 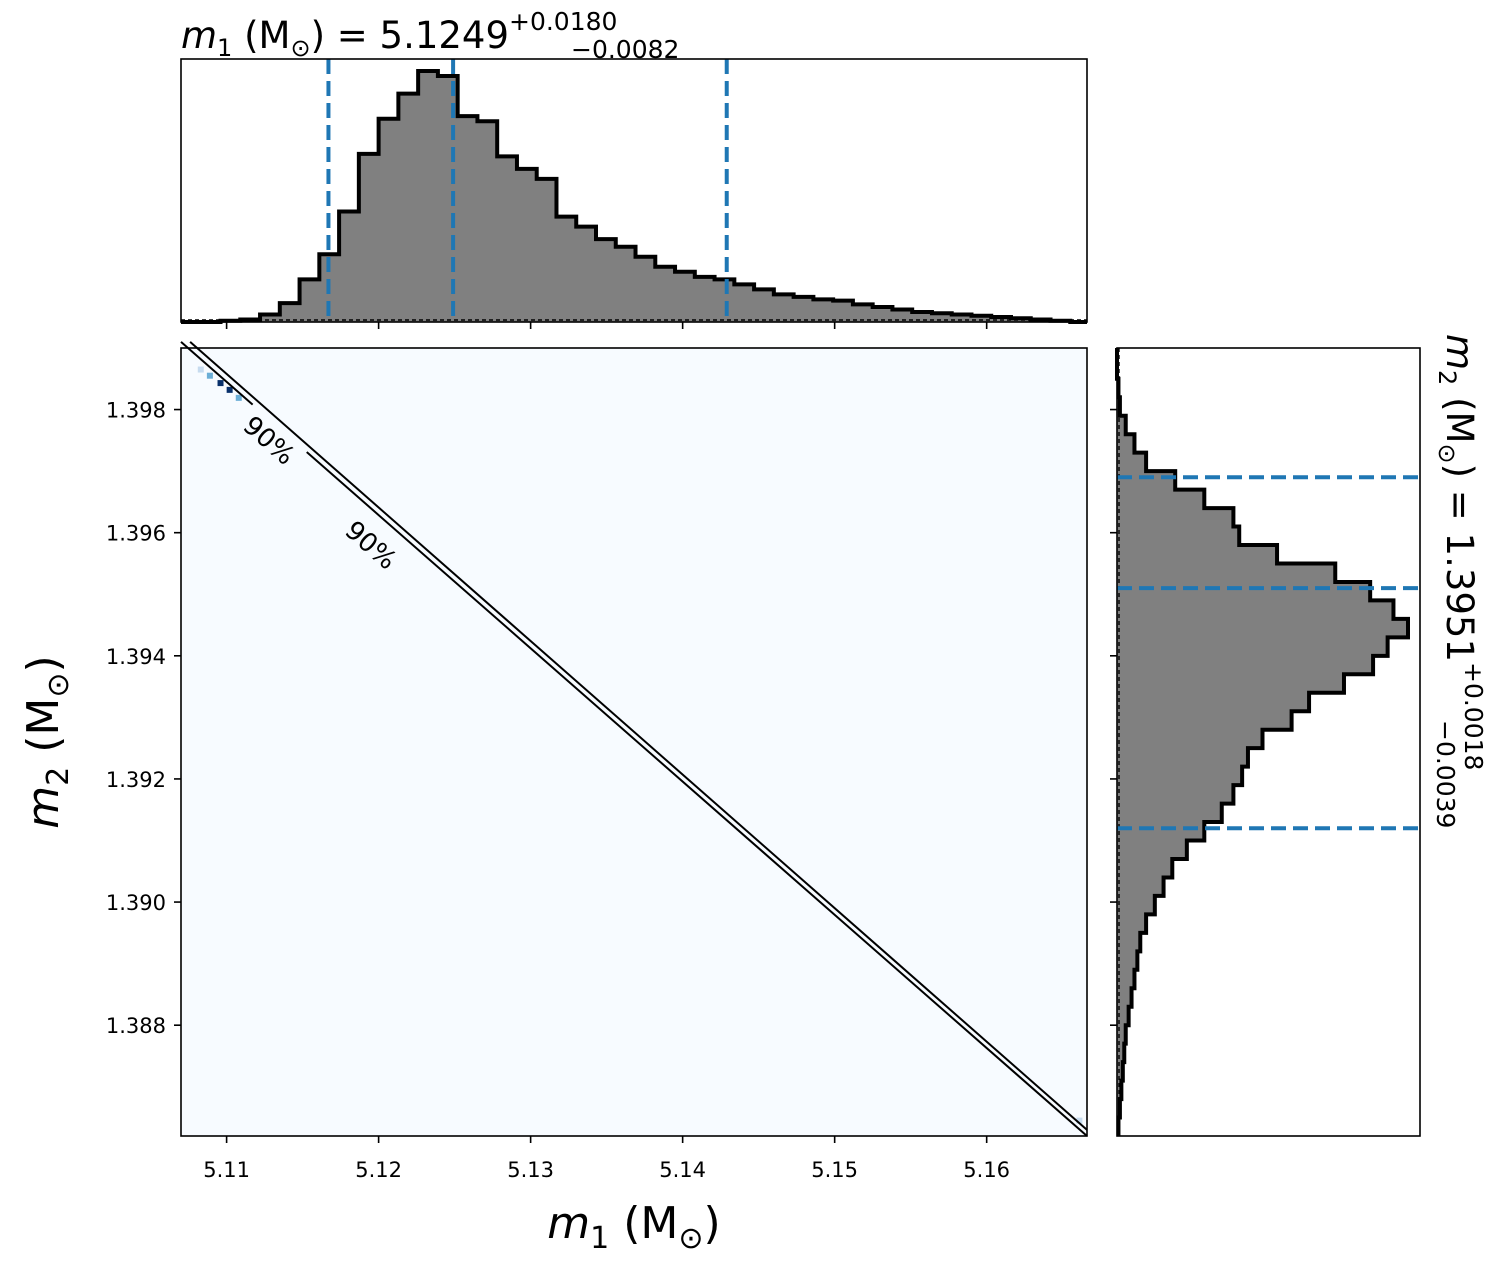 What do you see at coordinates (1459, 414) in the screenshot?
I see `m2-title-unit: (M` at bounding box center [1459, 414].